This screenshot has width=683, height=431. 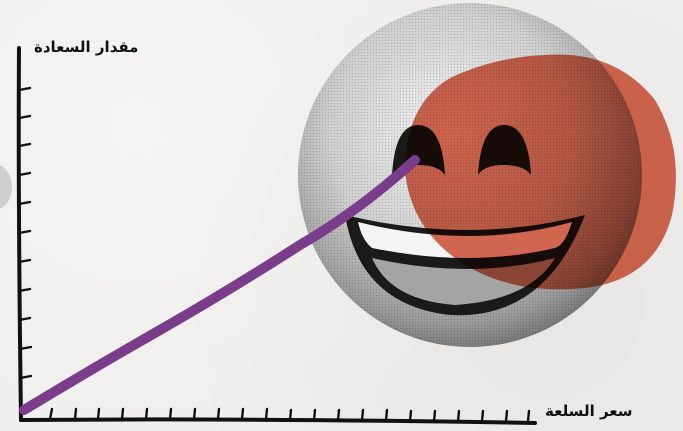 I want to click on x-axis-ticks, so click(x=289, y=415).